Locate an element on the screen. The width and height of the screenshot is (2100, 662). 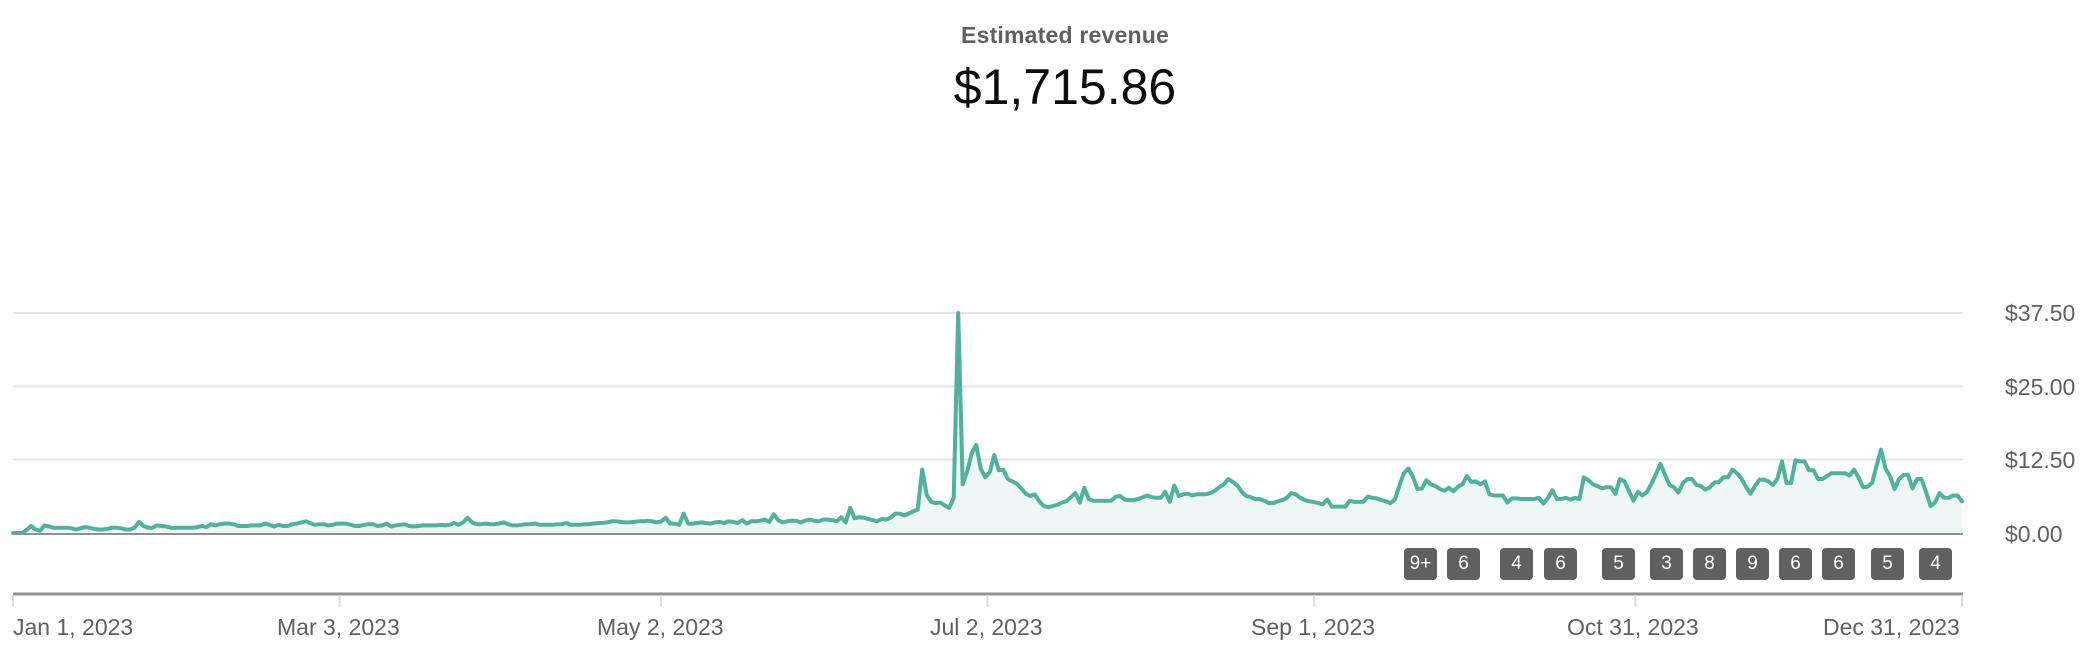
annotation-badge: 9+ is located at coordinates (1420, 564).